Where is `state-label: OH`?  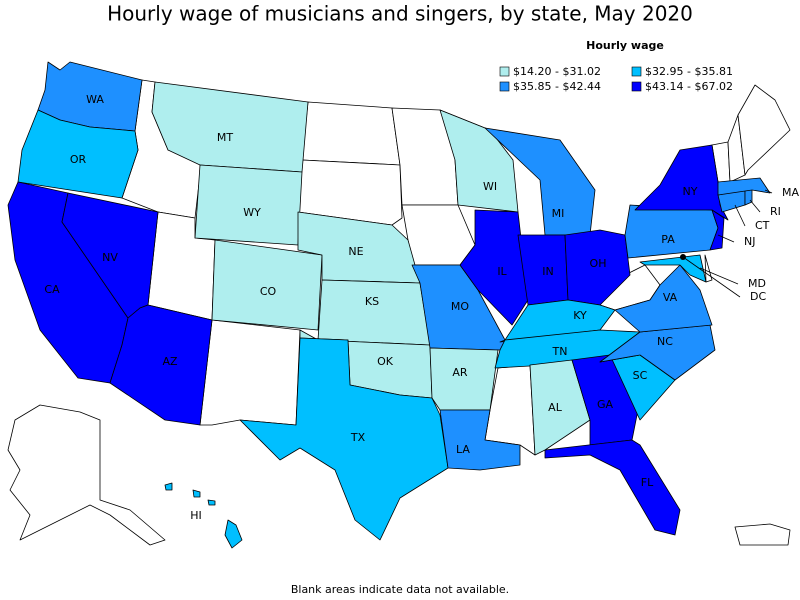 state-label: OH is located at coordinates (598, 263).